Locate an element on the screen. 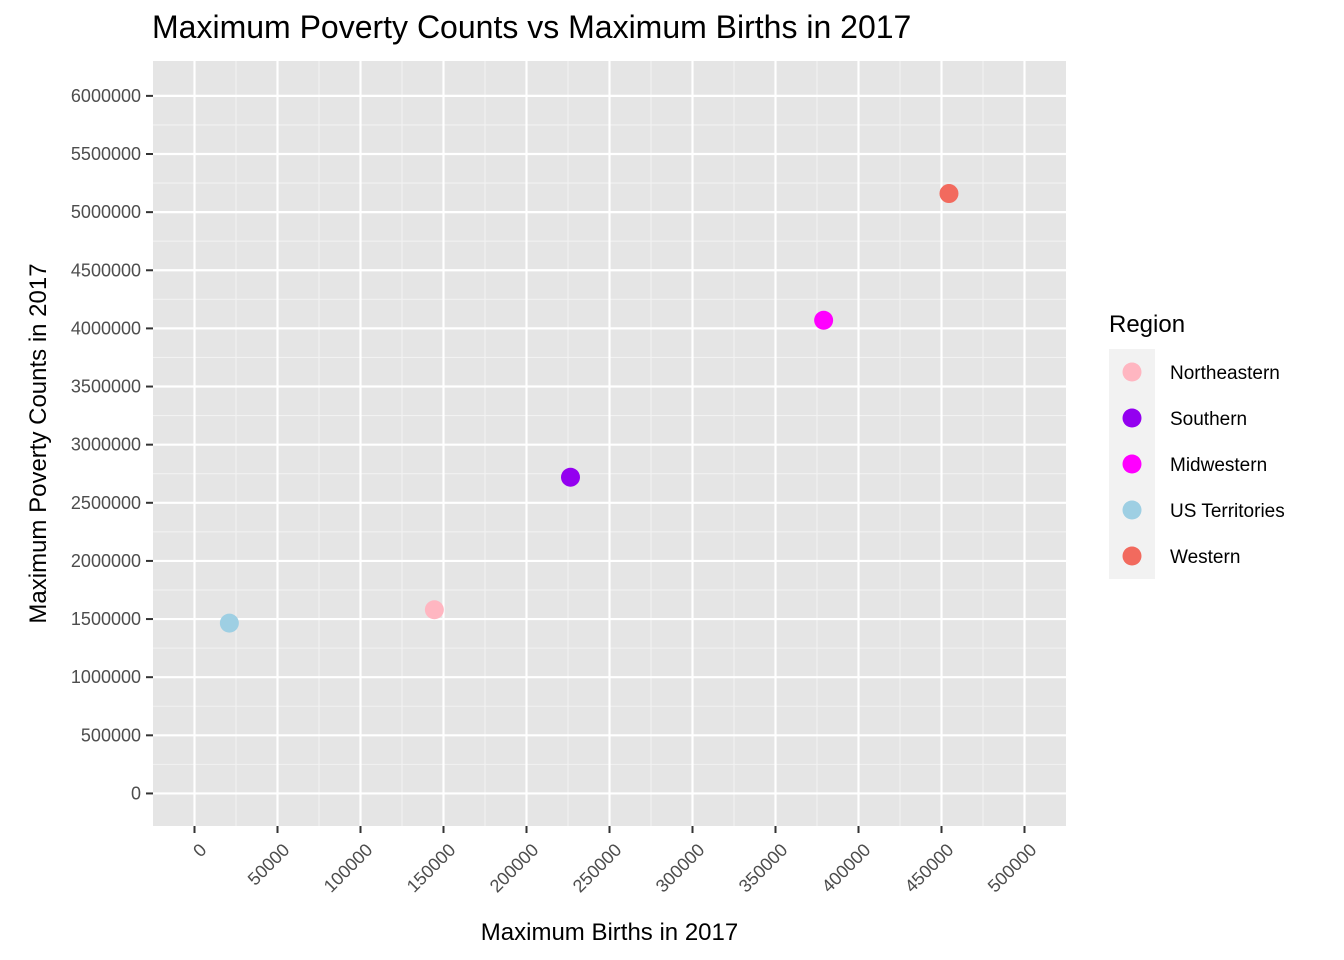  y-tick-label: 500000 is located at coordinates (111, 735).